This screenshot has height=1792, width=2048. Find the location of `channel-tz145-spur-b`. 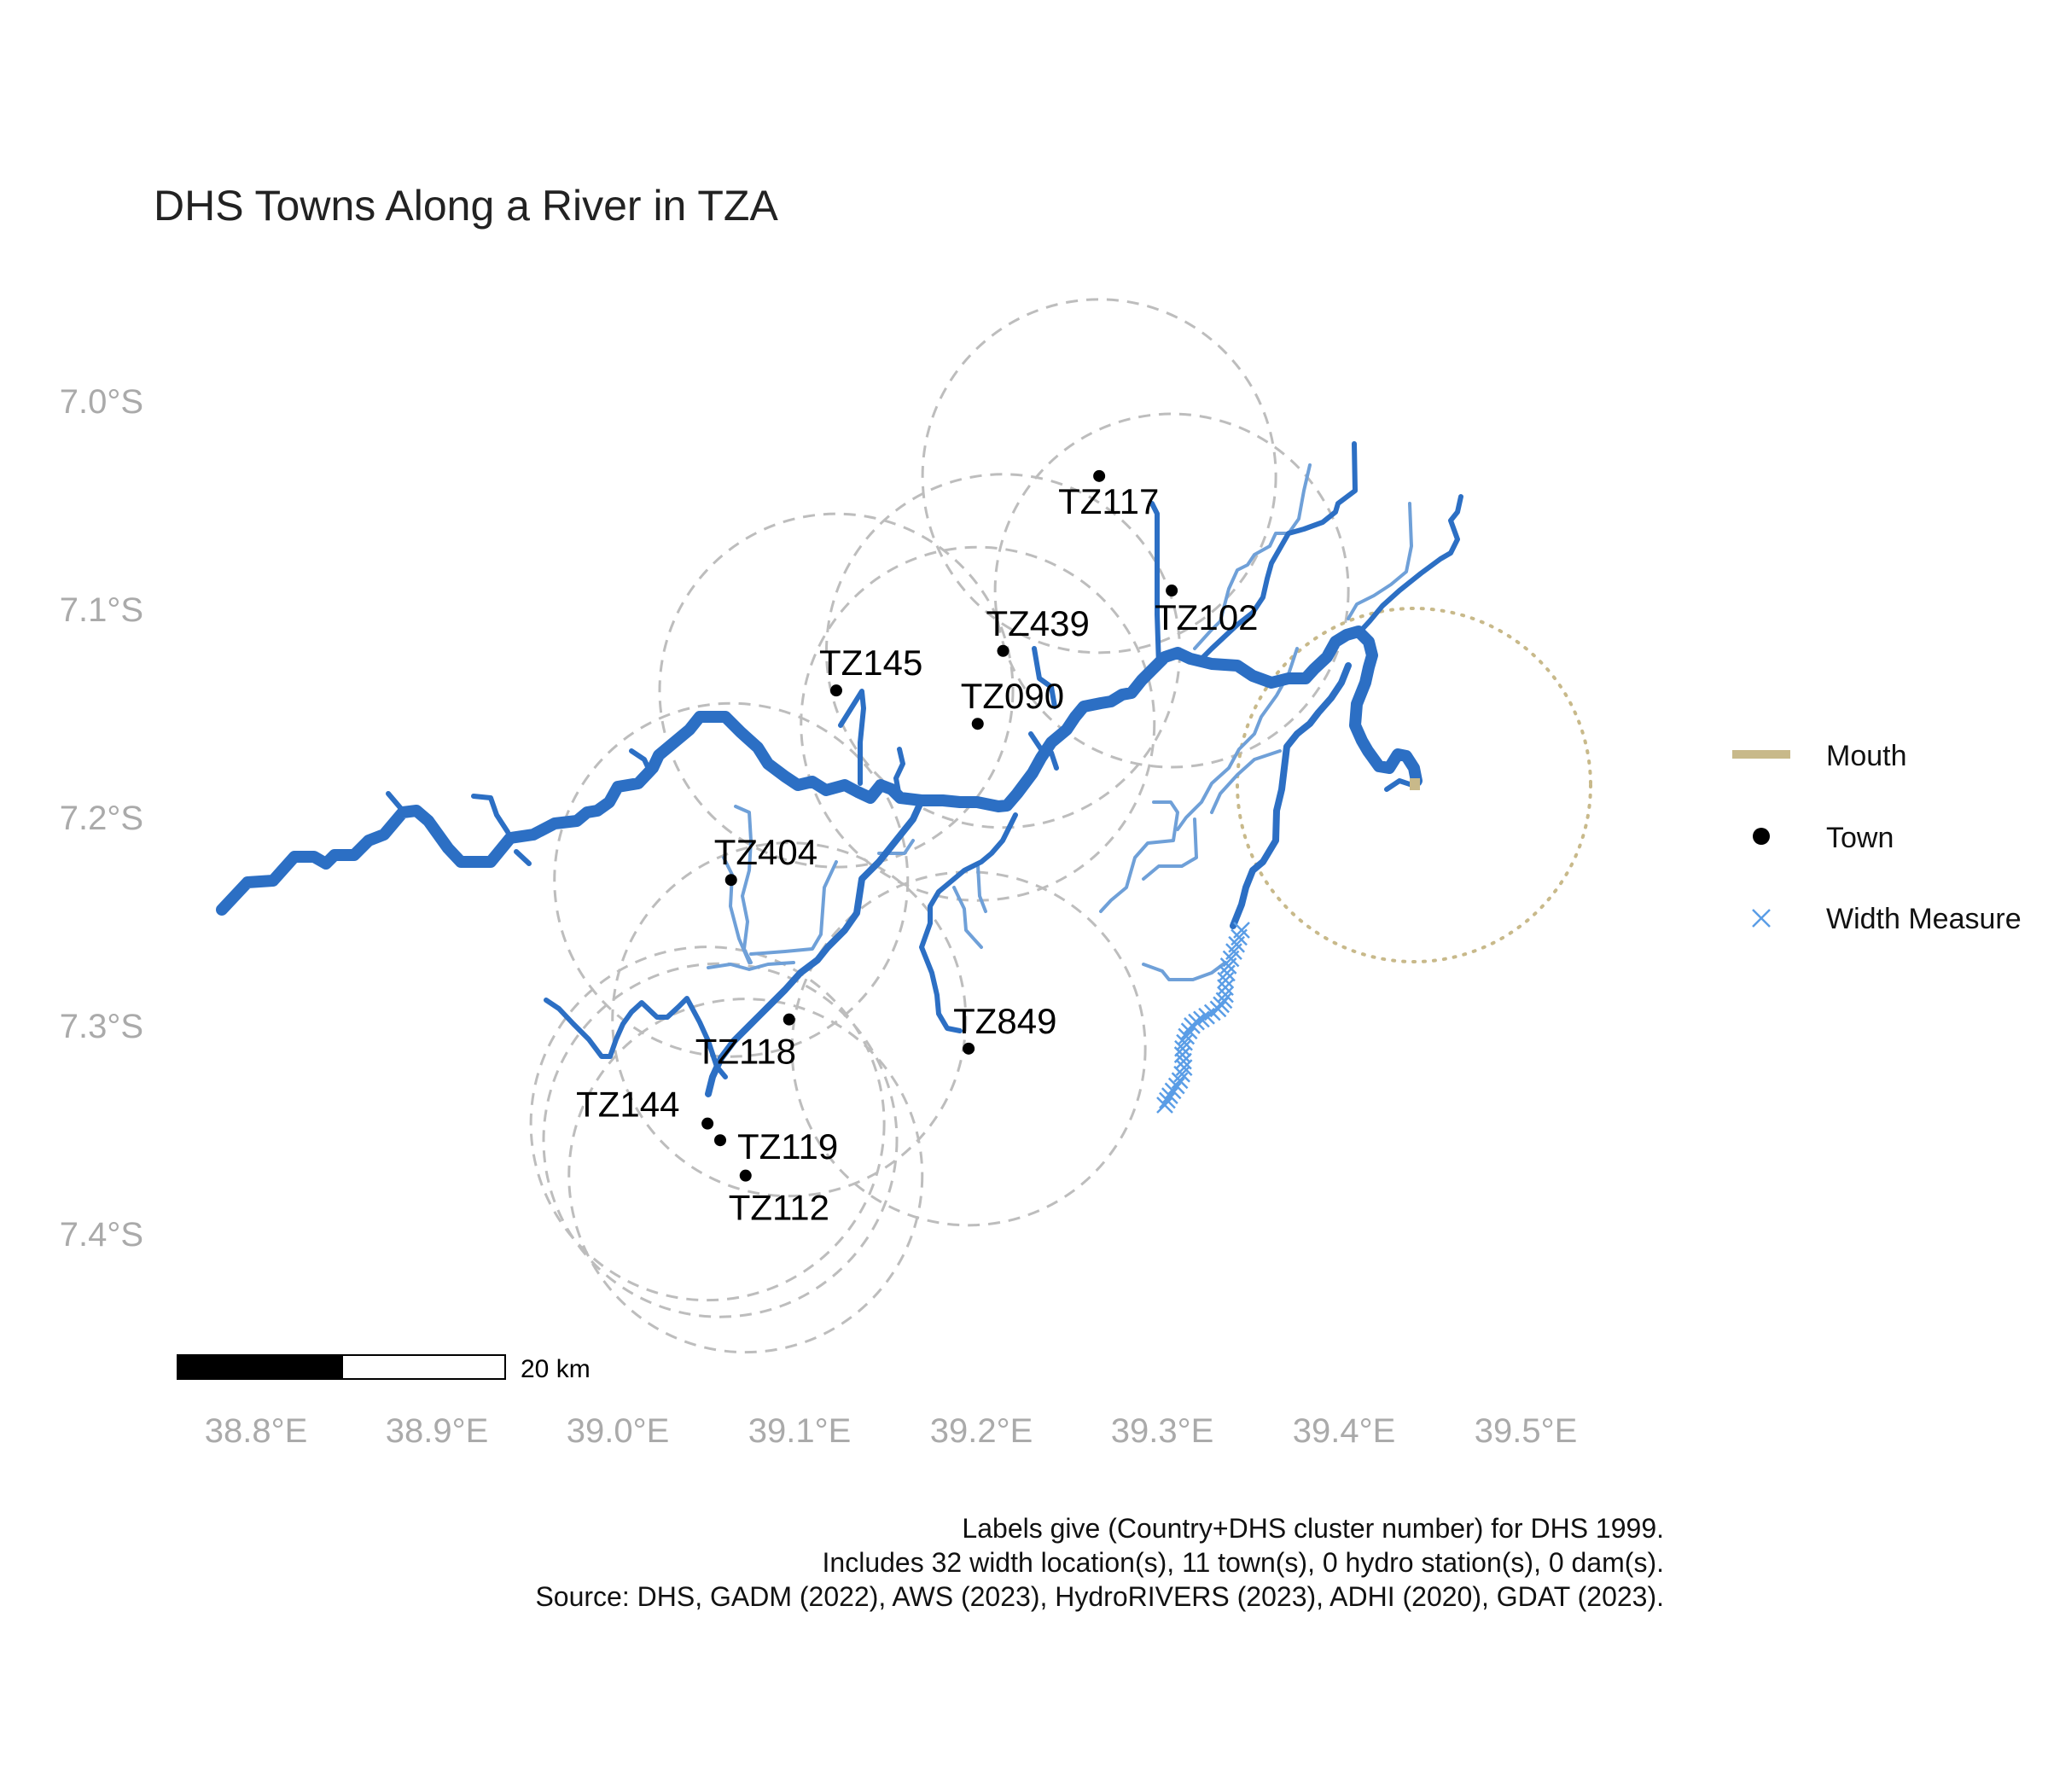

channel-tz145-spur-b is located at coordinates (899, 770).